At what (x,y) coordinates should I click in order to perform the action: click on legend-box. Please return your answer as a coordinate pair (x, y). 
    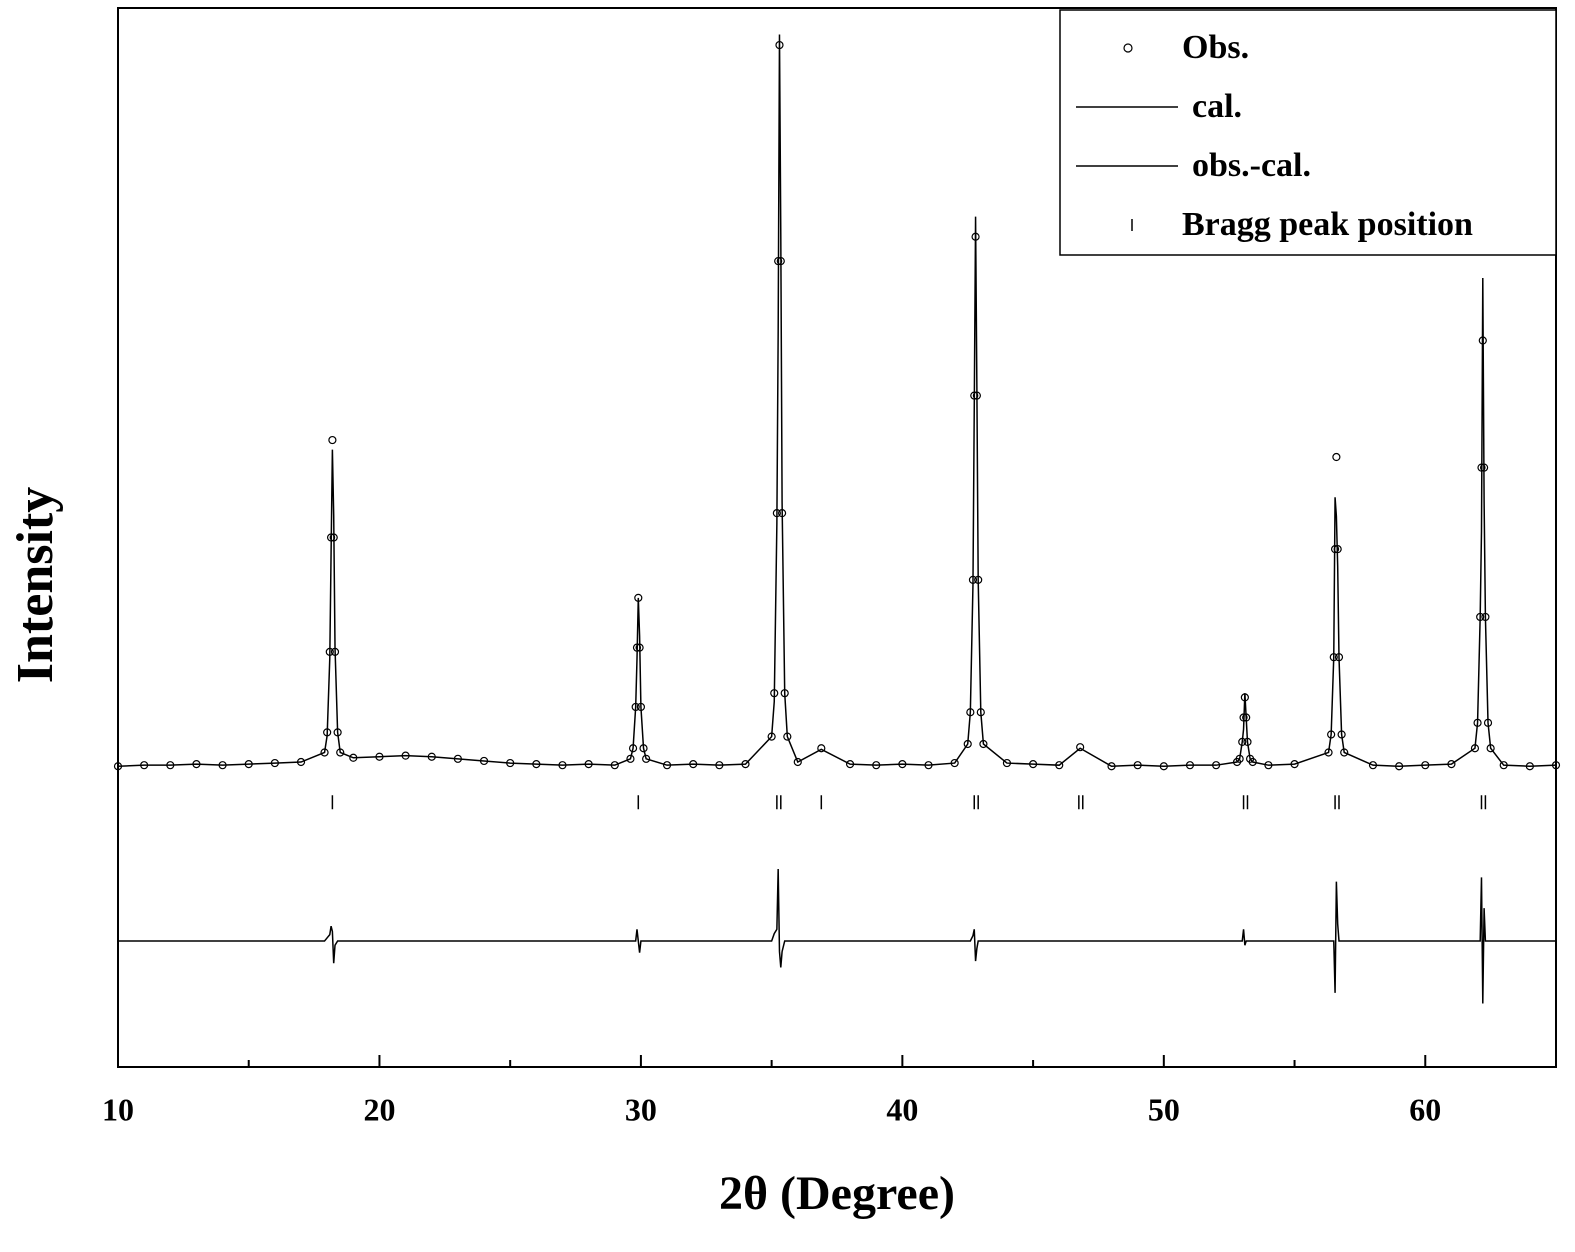
    Looking at the image, I should click on (1308, 132).